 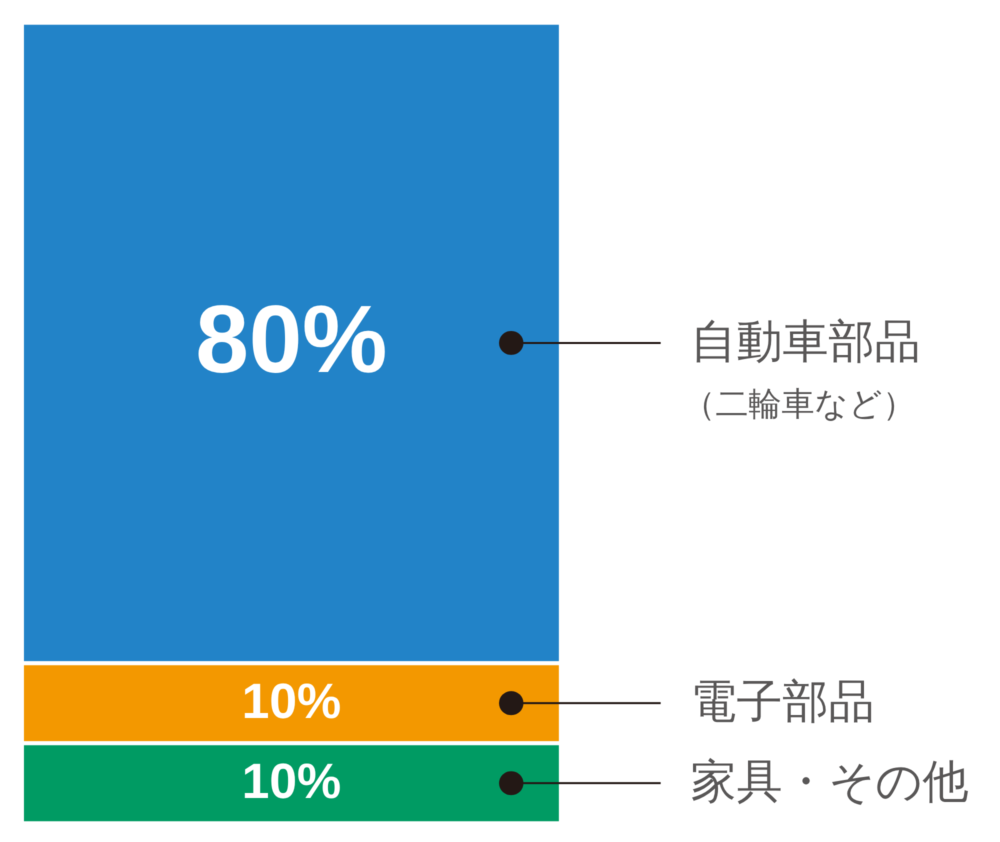 What do you see at coordinates (292, 339) in the screenshot?
I see `data-label: 80%` at bounding box center [292, 339].